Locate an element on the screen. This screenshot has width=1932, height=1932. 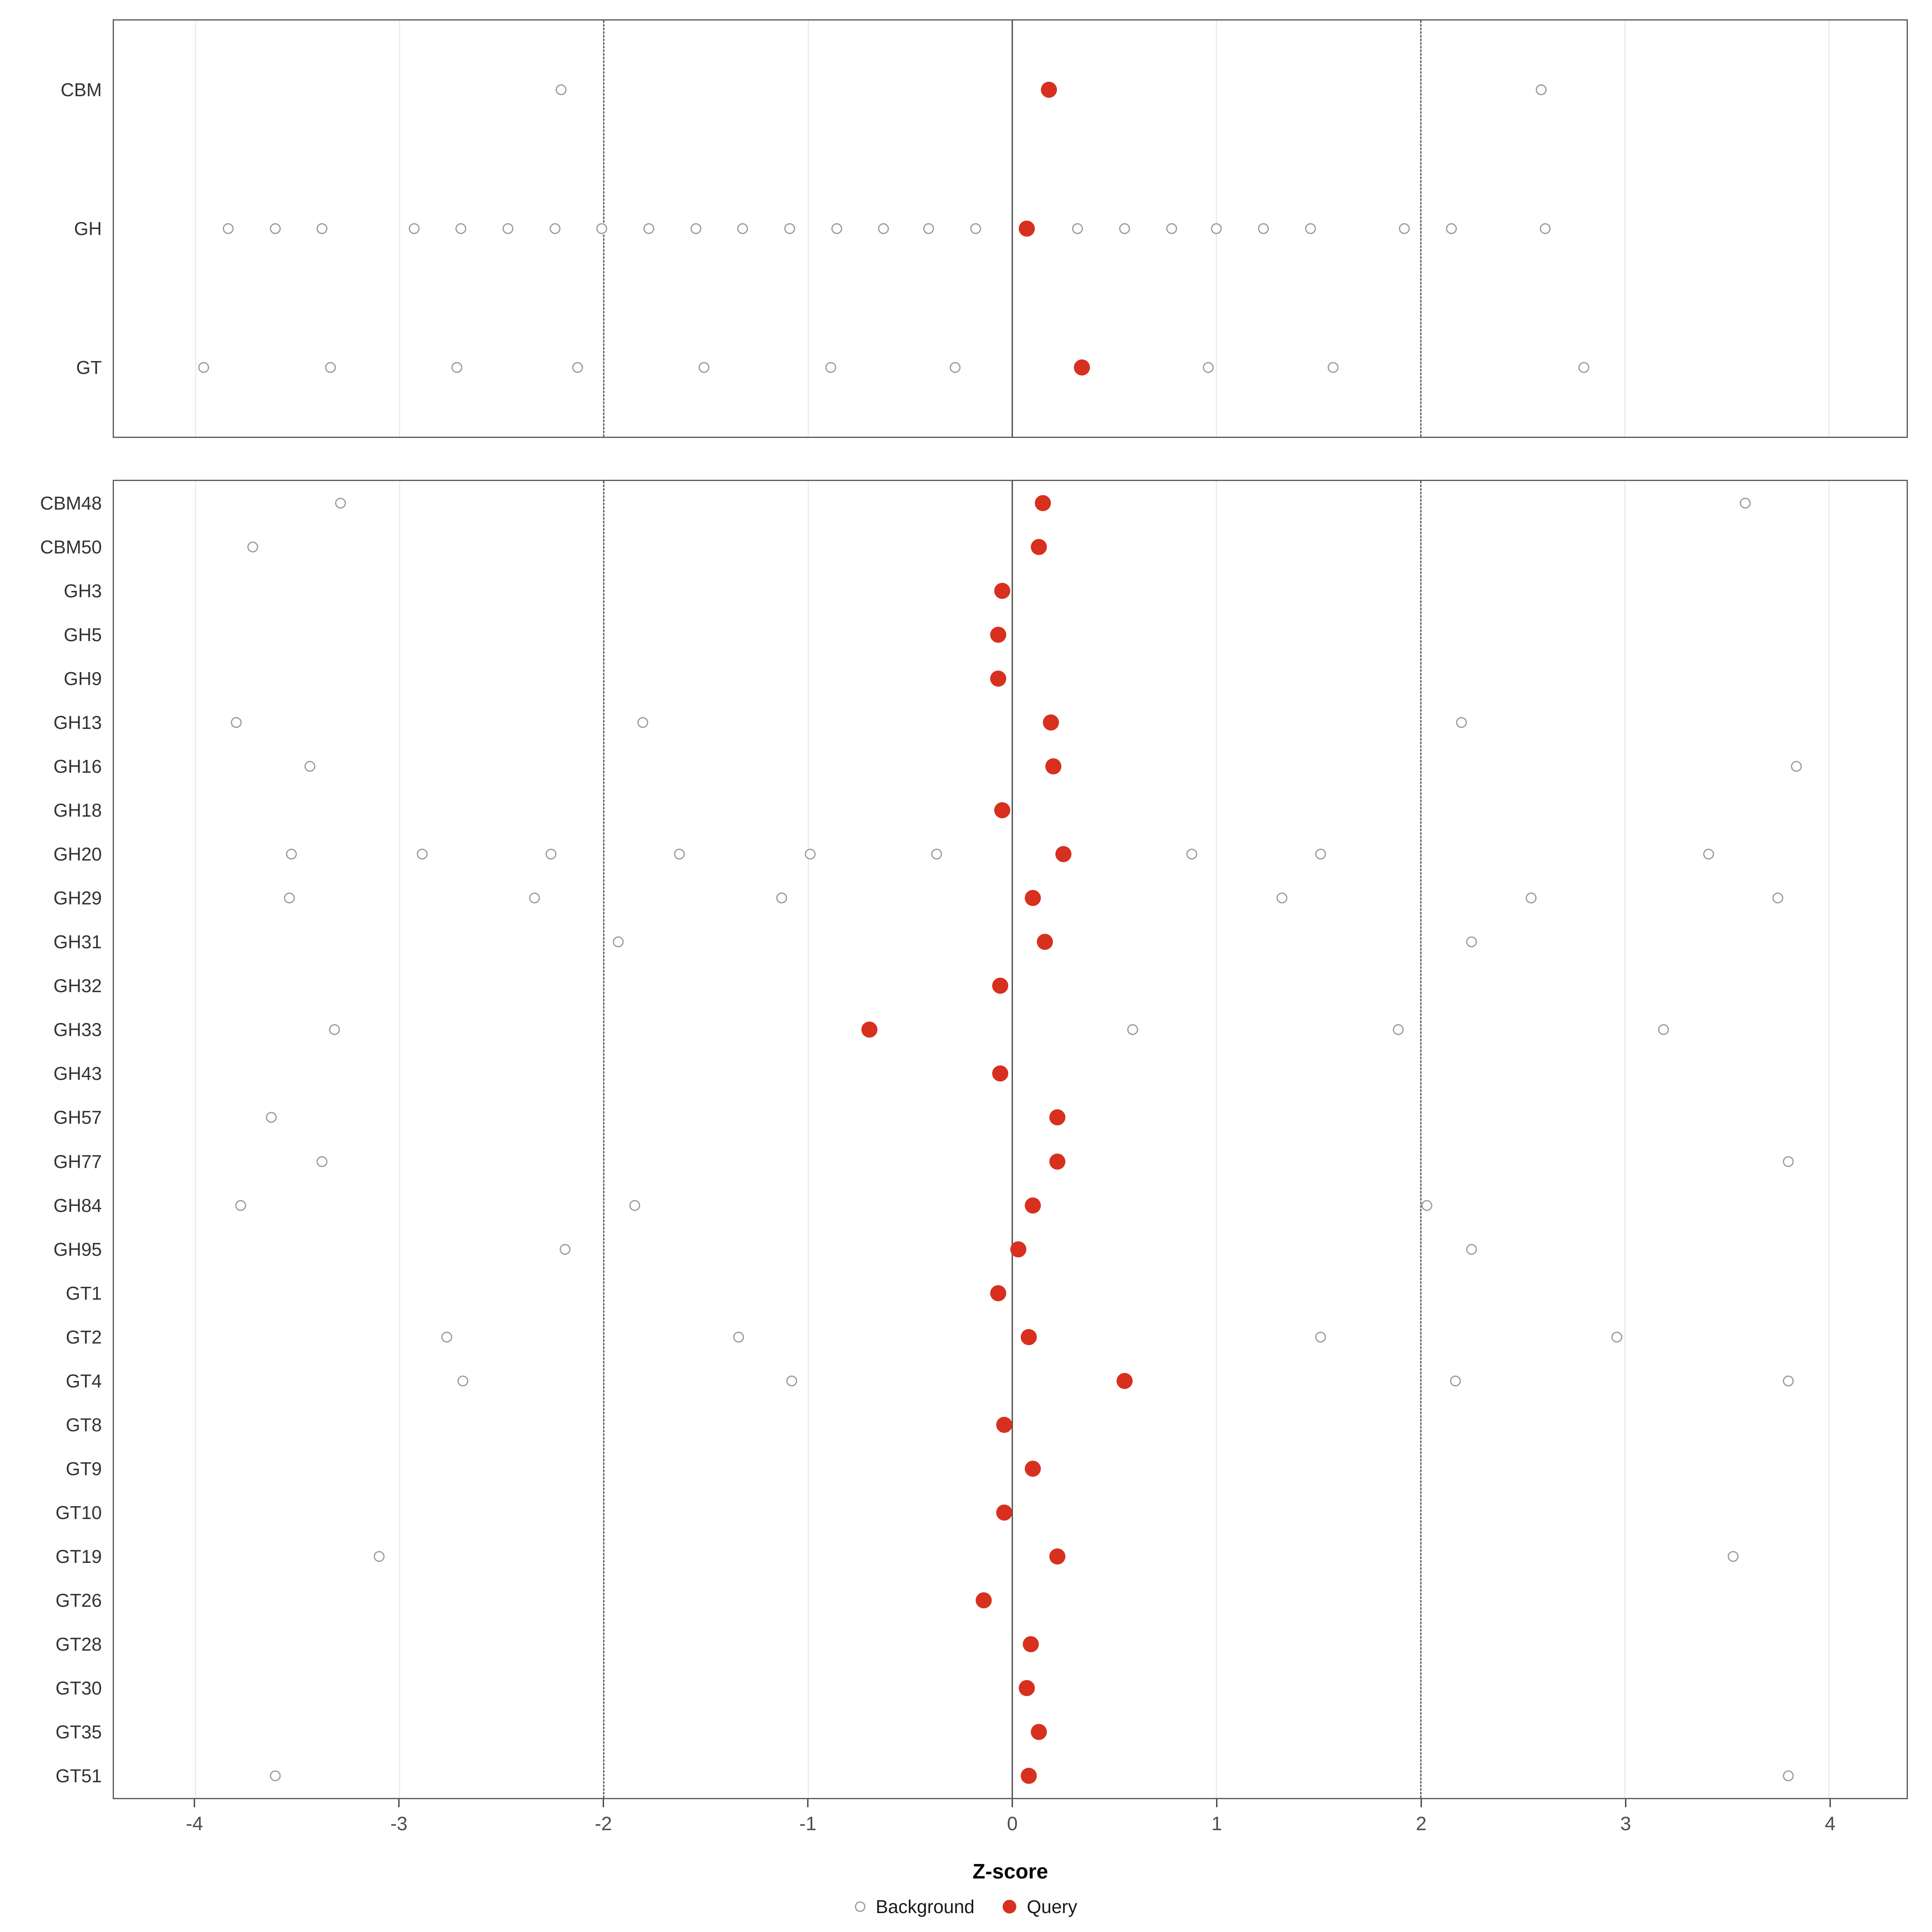
y-axis-label: GT10 is located at coordinates (78, 1512).